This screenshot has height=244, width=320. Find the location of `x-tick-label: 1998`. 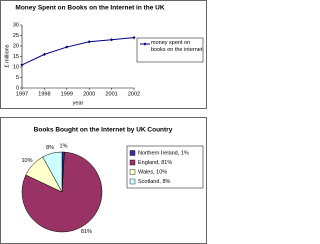

x-tick-label: 1998 is located at coordinates (44, 94).